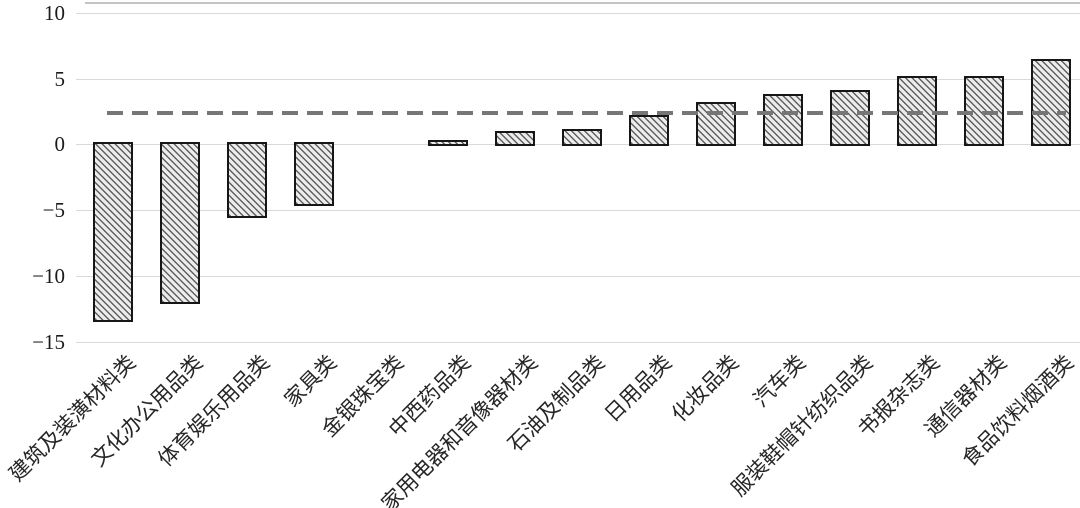  Describe the element at coordinates (586, 113) in the screenshot. I see `reference-dashed-line` at that location.